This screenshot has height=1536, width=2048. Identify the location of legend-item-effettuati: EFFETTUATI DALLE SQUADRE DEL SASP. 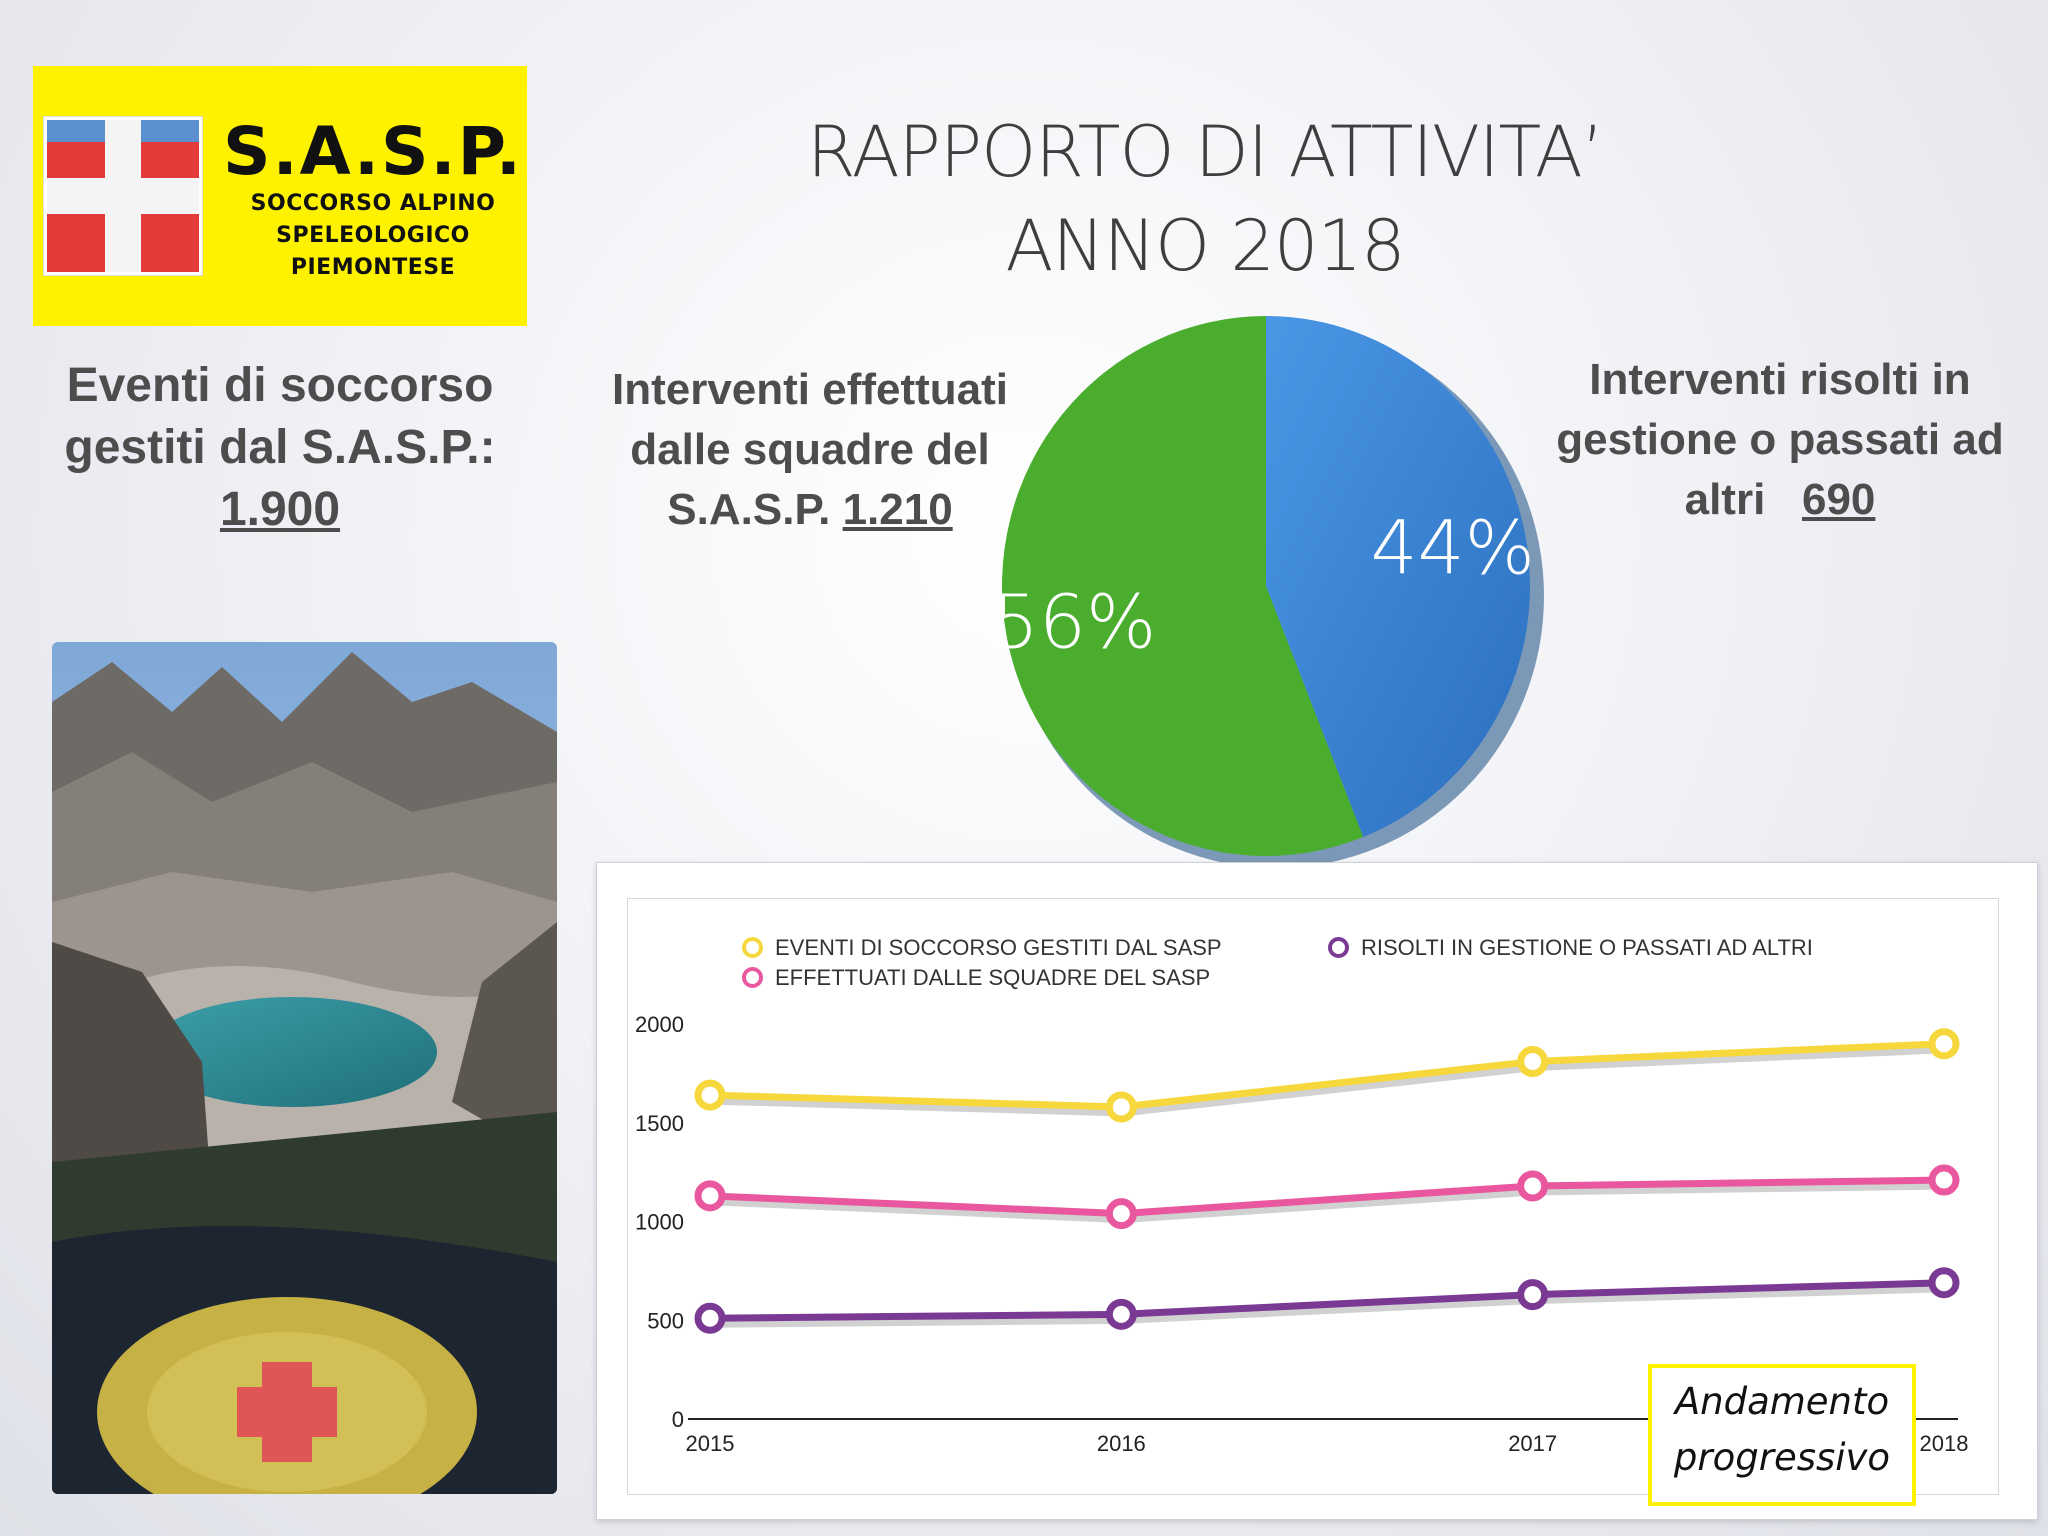
(976, 978).